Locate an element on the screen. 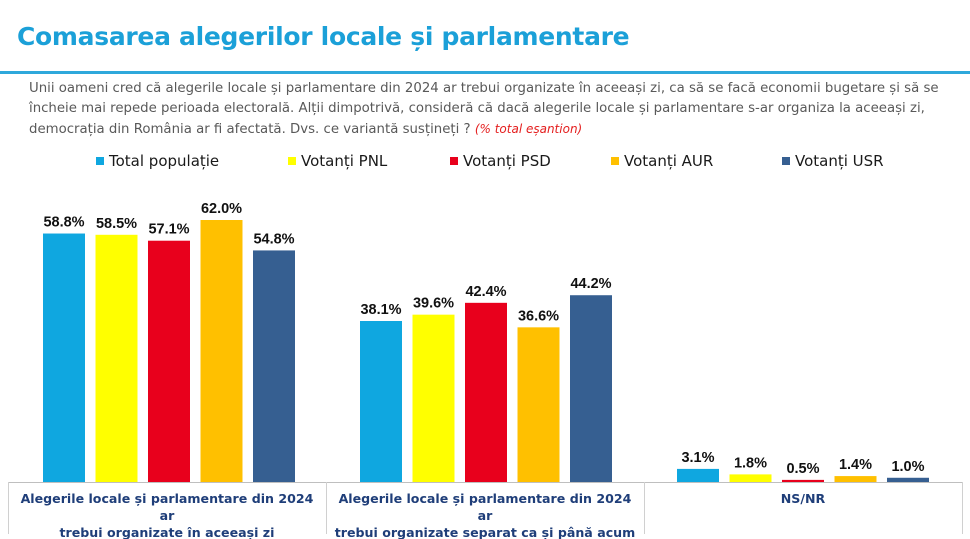 This screenshot has width=970, height=539. data-label: 0.5% is located at coordinates (802, 469).